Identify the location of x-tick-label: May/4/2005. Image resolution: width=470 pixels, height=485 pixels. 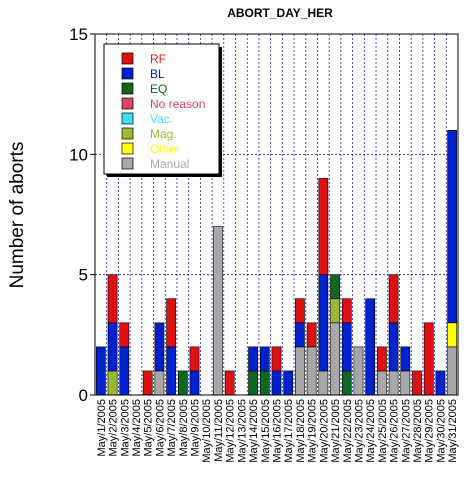
(137, 427).